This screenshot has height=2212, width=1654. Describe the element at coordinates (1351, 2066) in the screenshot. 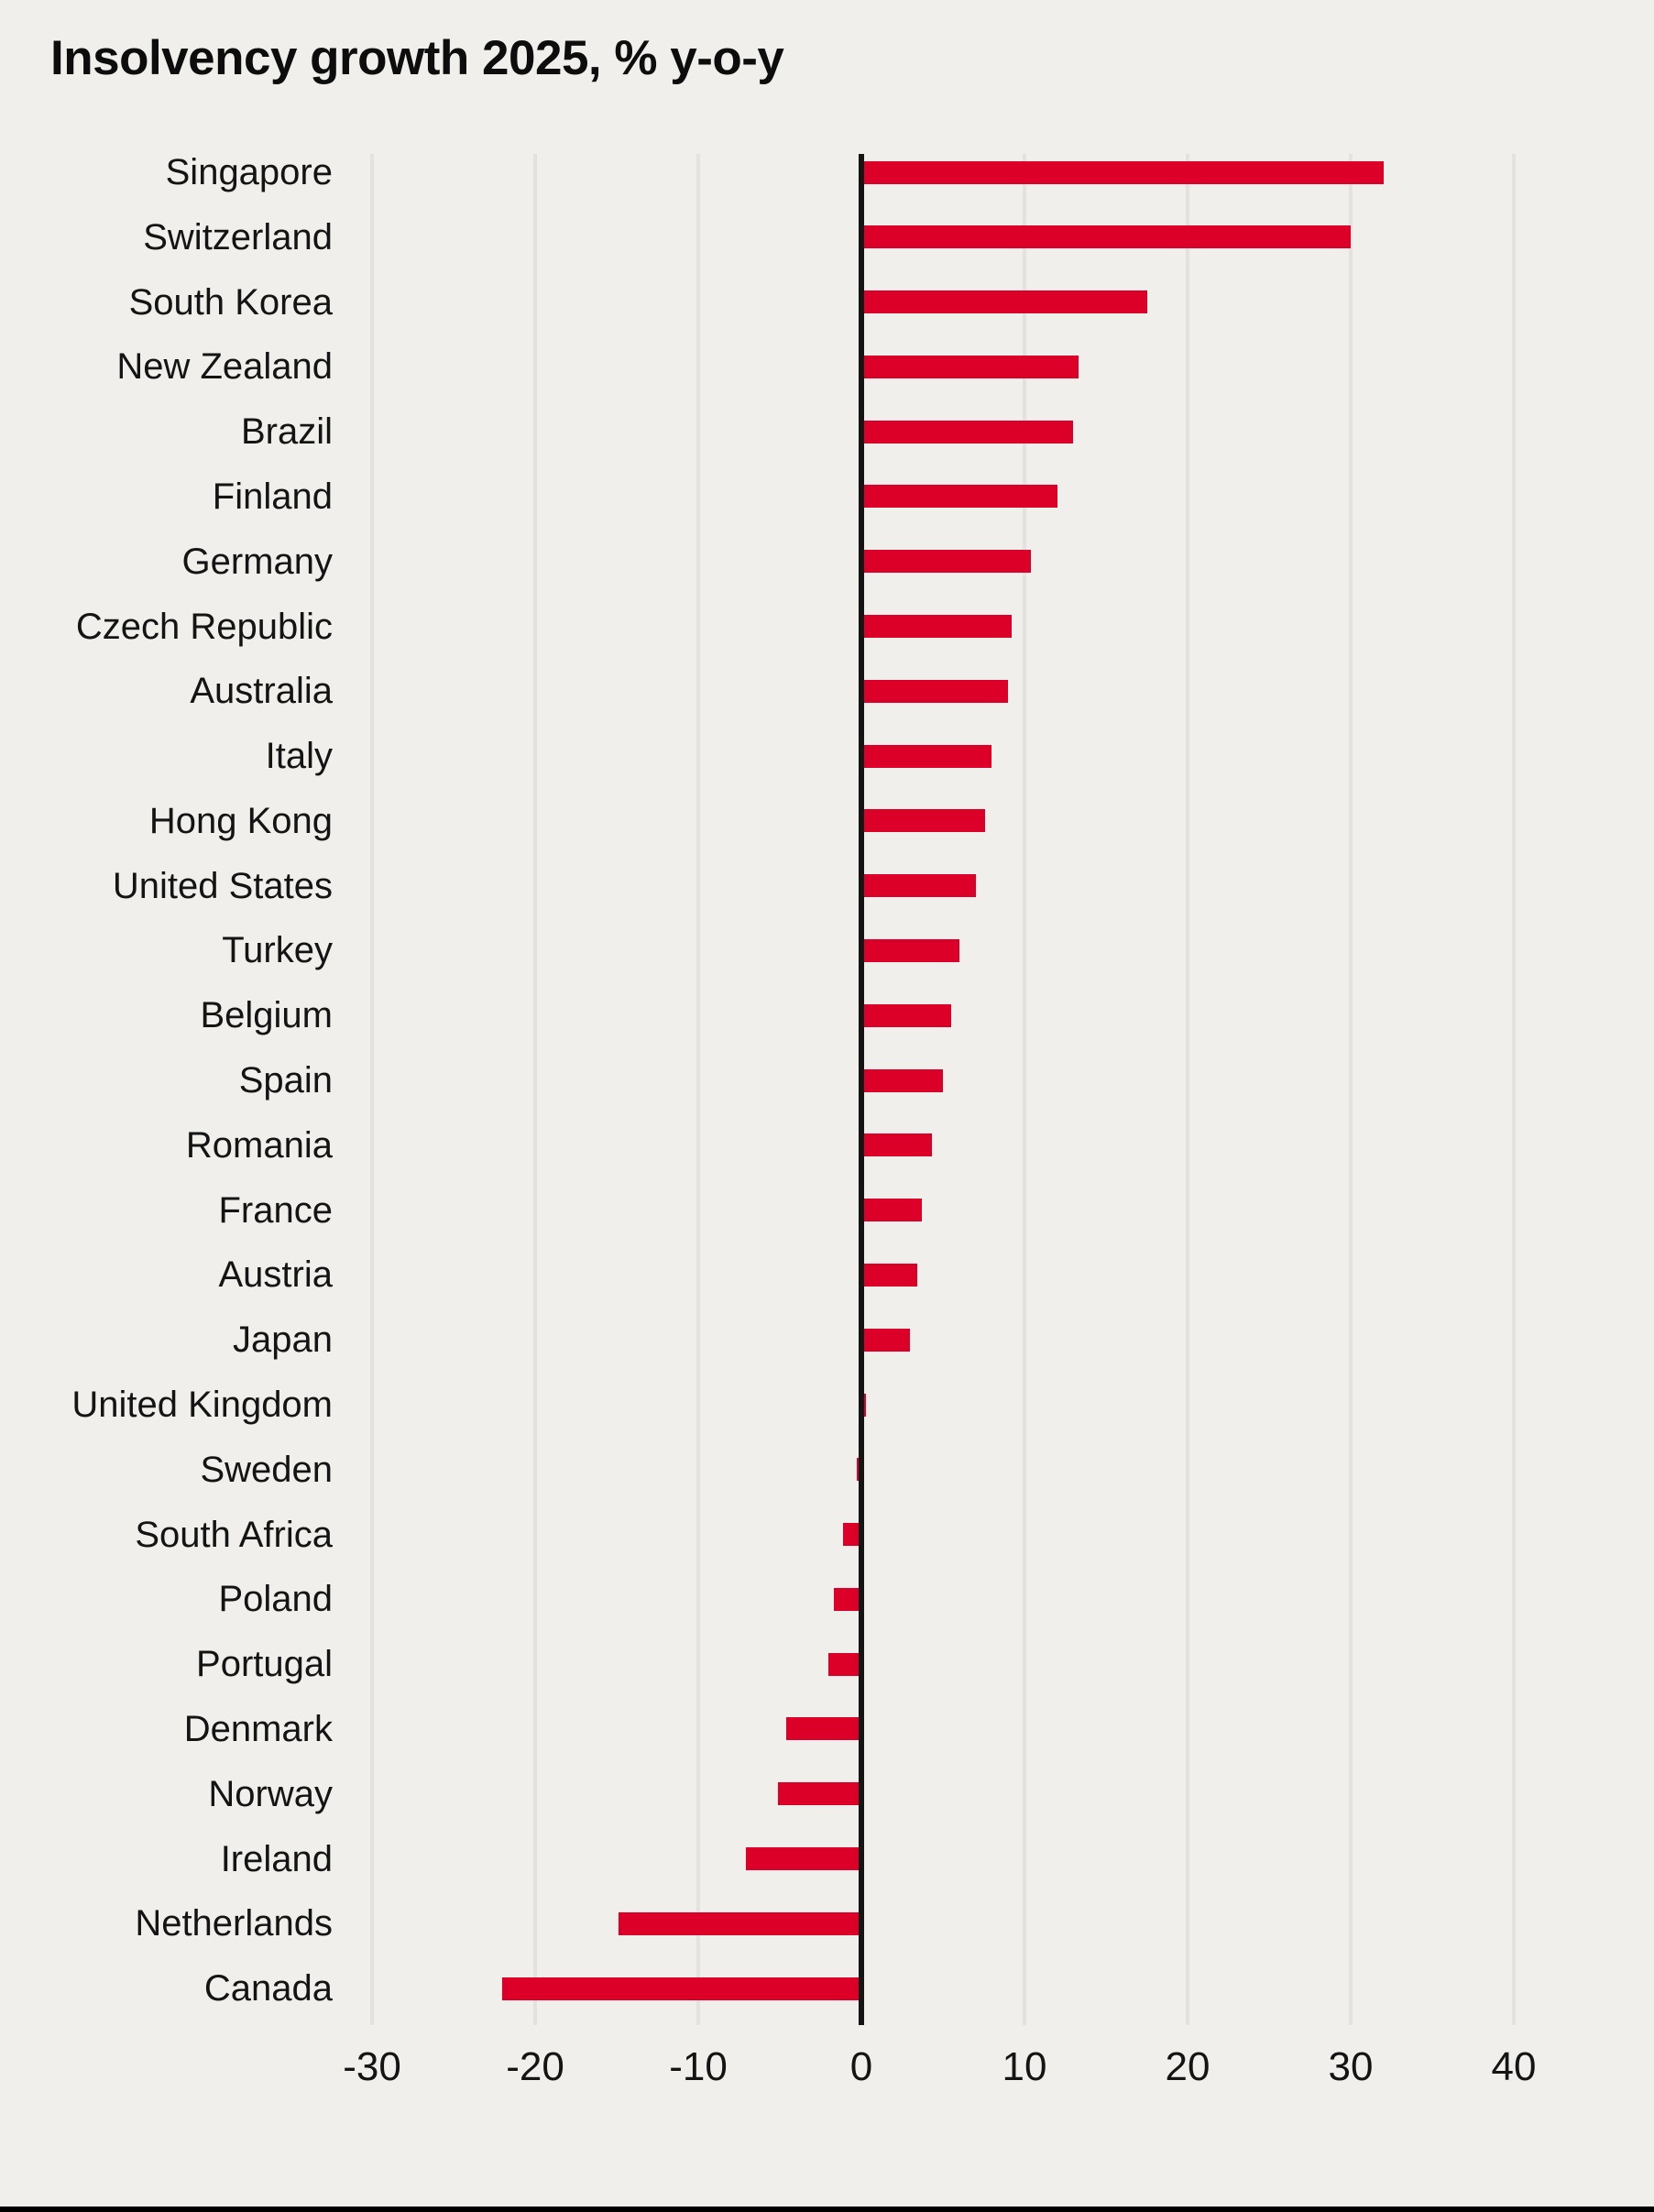

I see `x-tick-label-30: 30` at that location.